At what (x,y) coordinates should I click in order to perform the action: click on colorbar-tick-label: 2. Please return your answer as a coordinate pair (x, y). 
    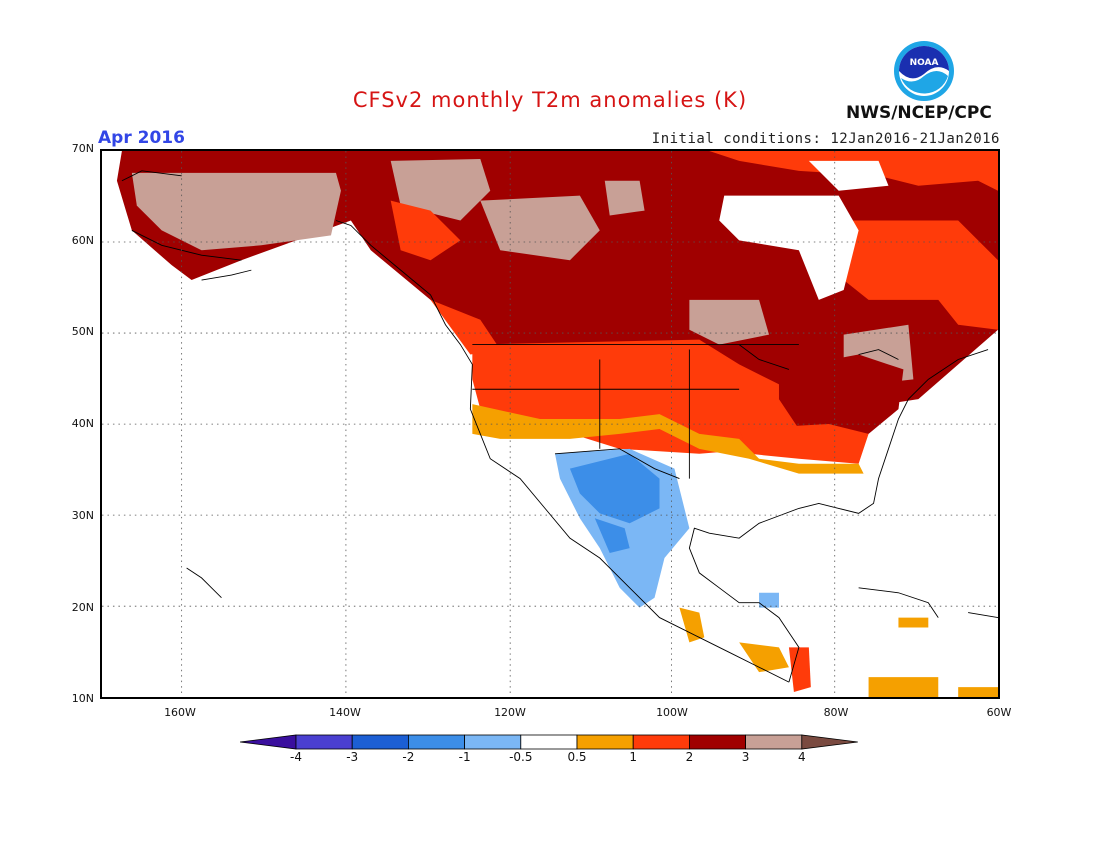
    Looking at the image, I should click on (689, 757).